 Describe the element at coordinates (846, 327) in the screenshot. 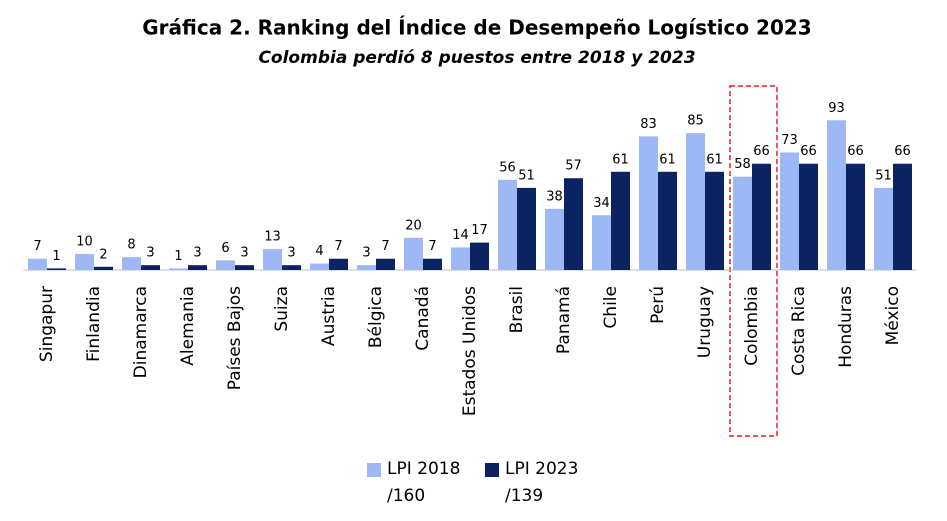

I see `x-tick-label: Honduras` at that location.